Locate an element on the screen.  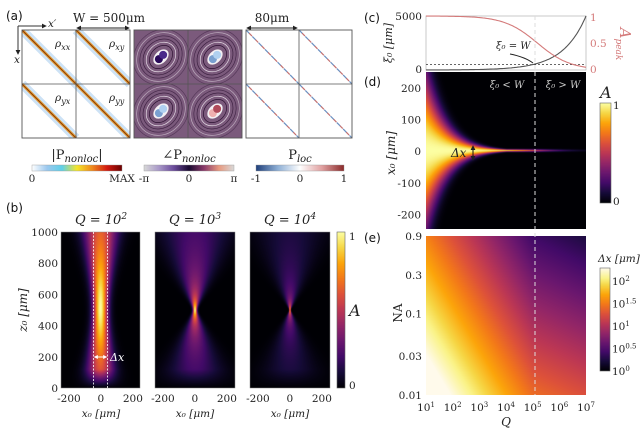
subplot-title: Q = 102 is located at coordinates (101, 220).